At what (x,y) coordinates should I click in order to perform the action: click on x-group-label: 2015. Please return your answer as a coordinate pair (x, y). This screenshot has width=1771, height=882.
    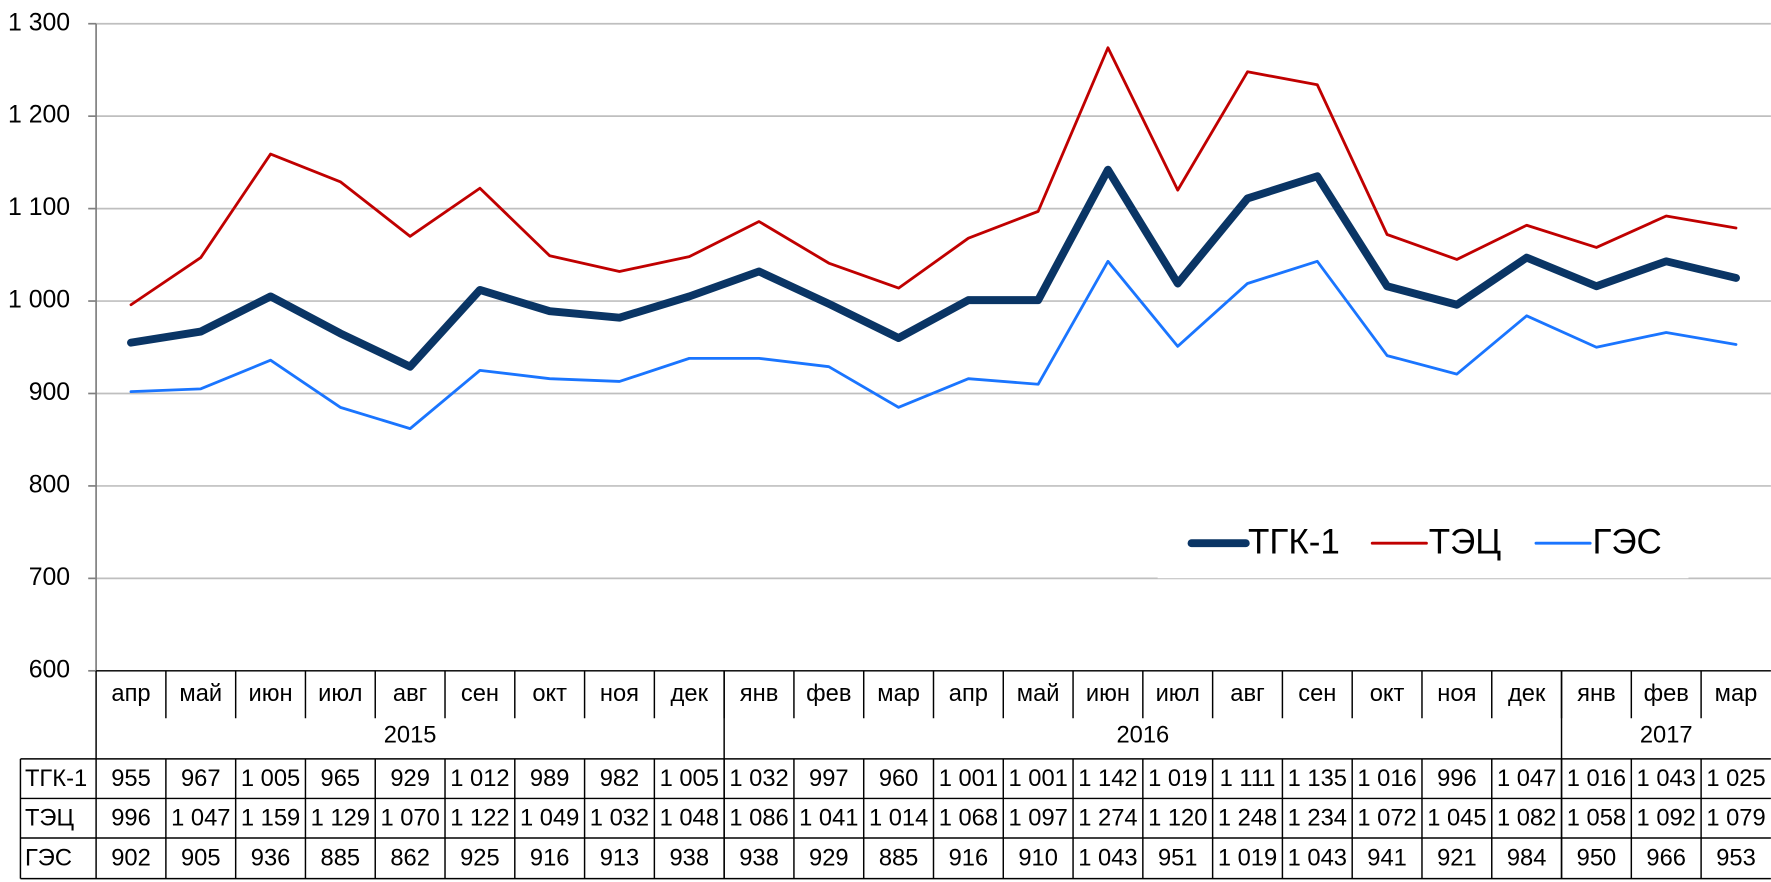
    Looking at the image, I should click on (410, 736).